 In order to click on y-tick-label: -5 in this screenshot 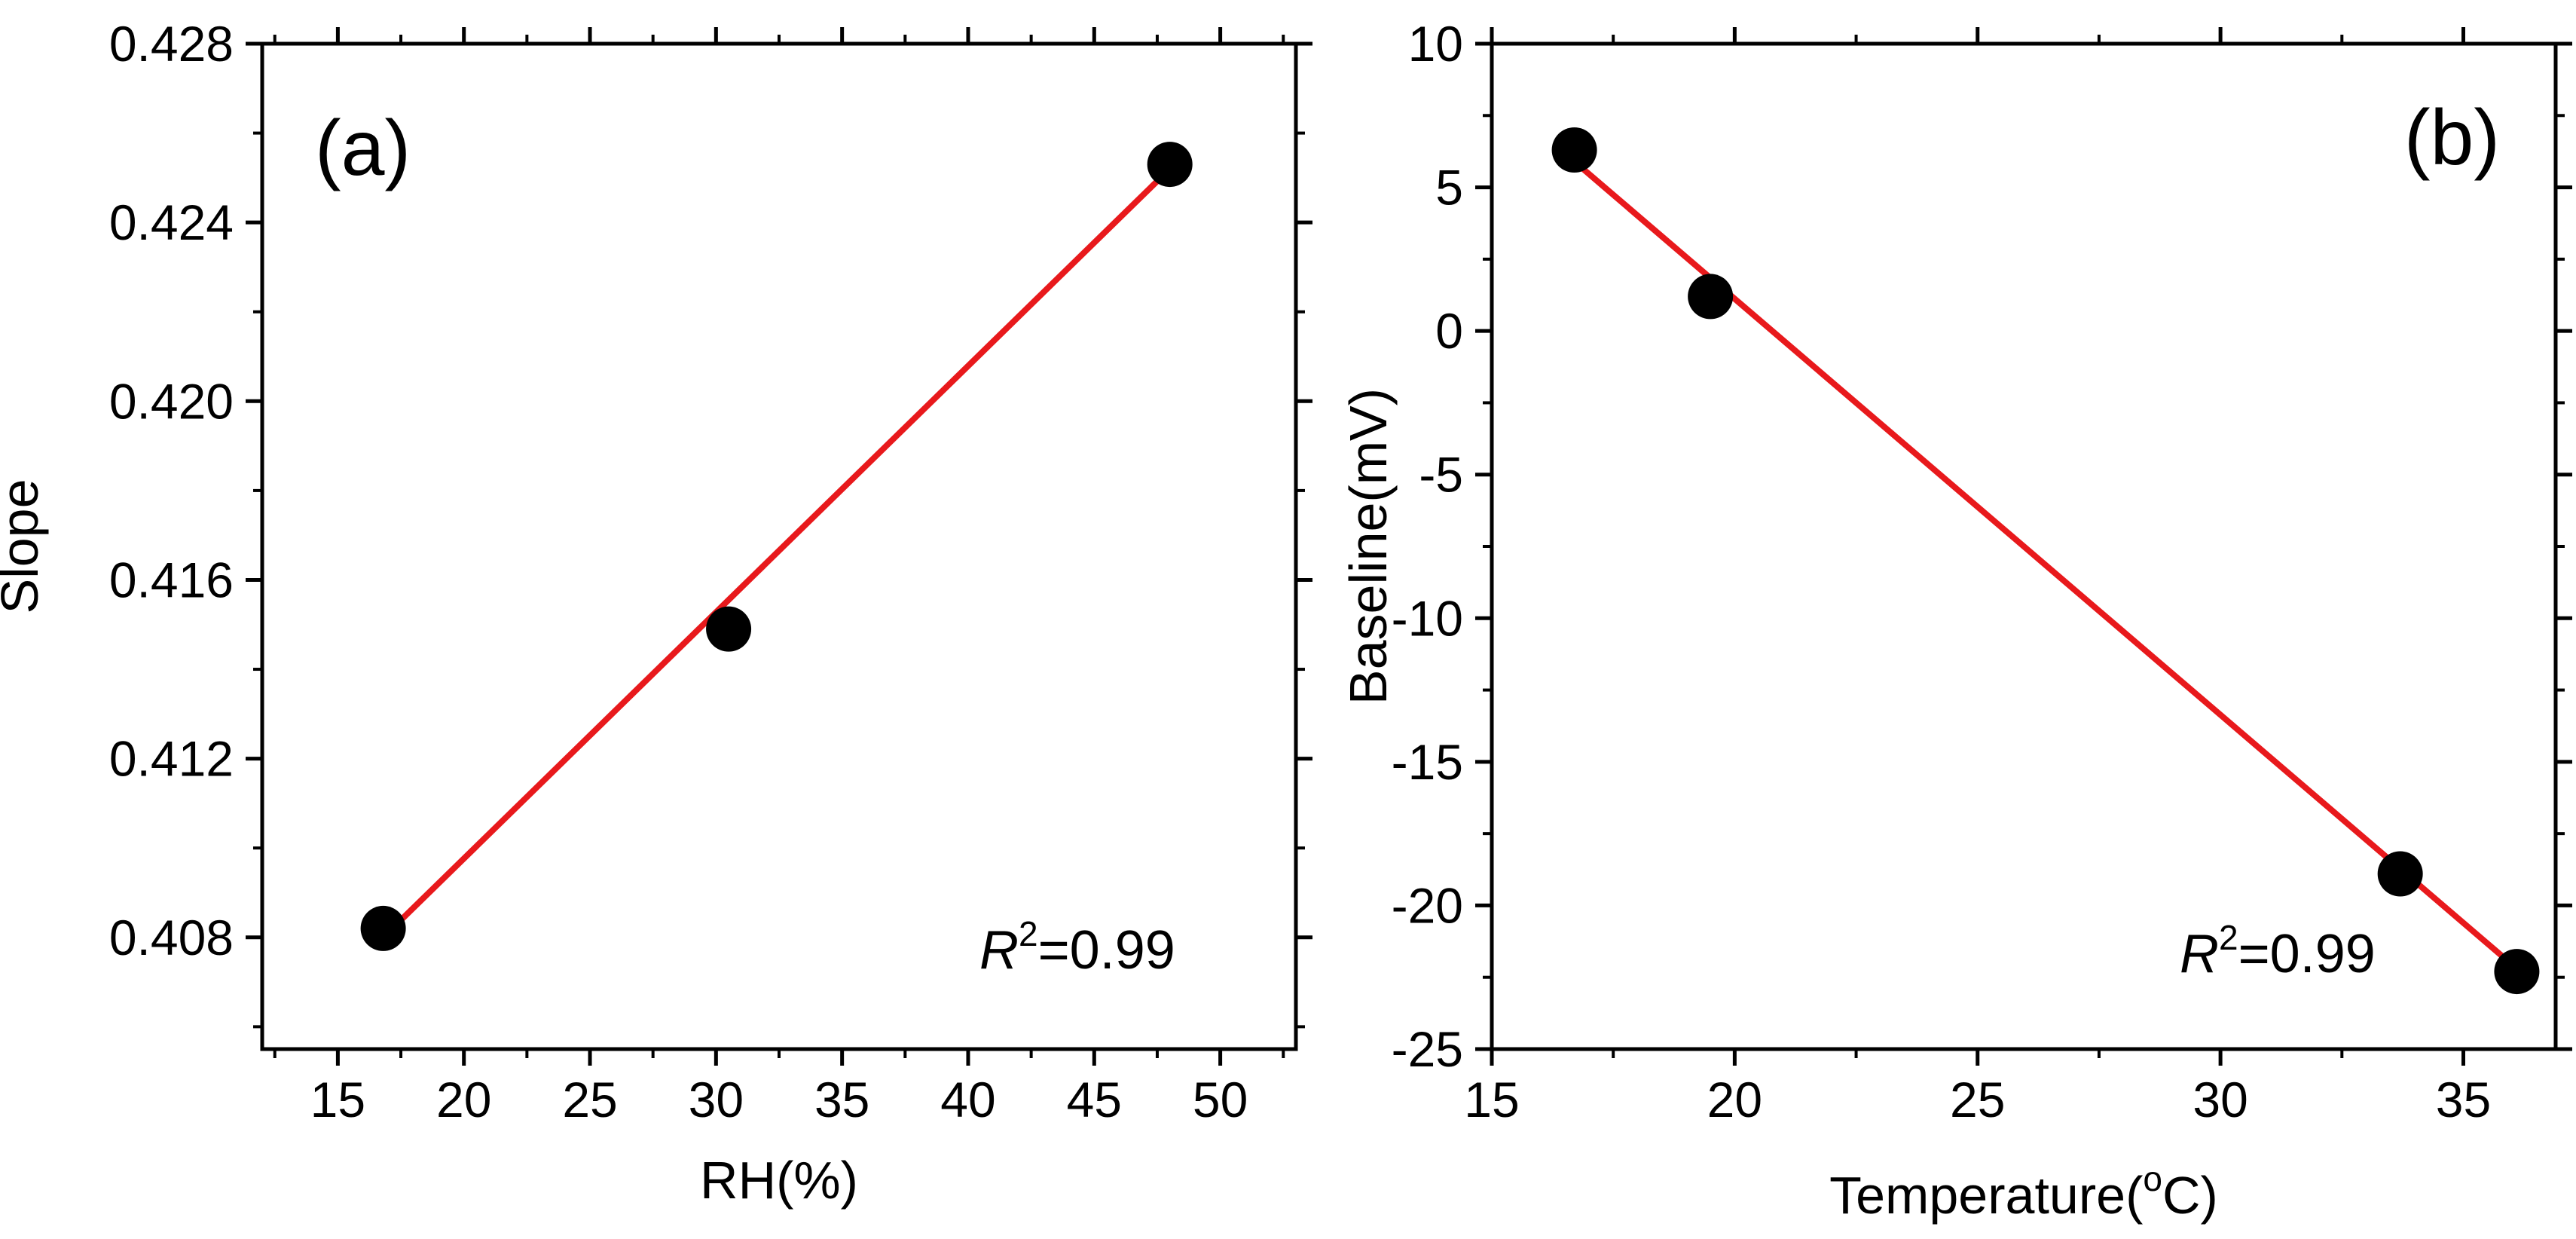, I will do `click(1441, 475)`.